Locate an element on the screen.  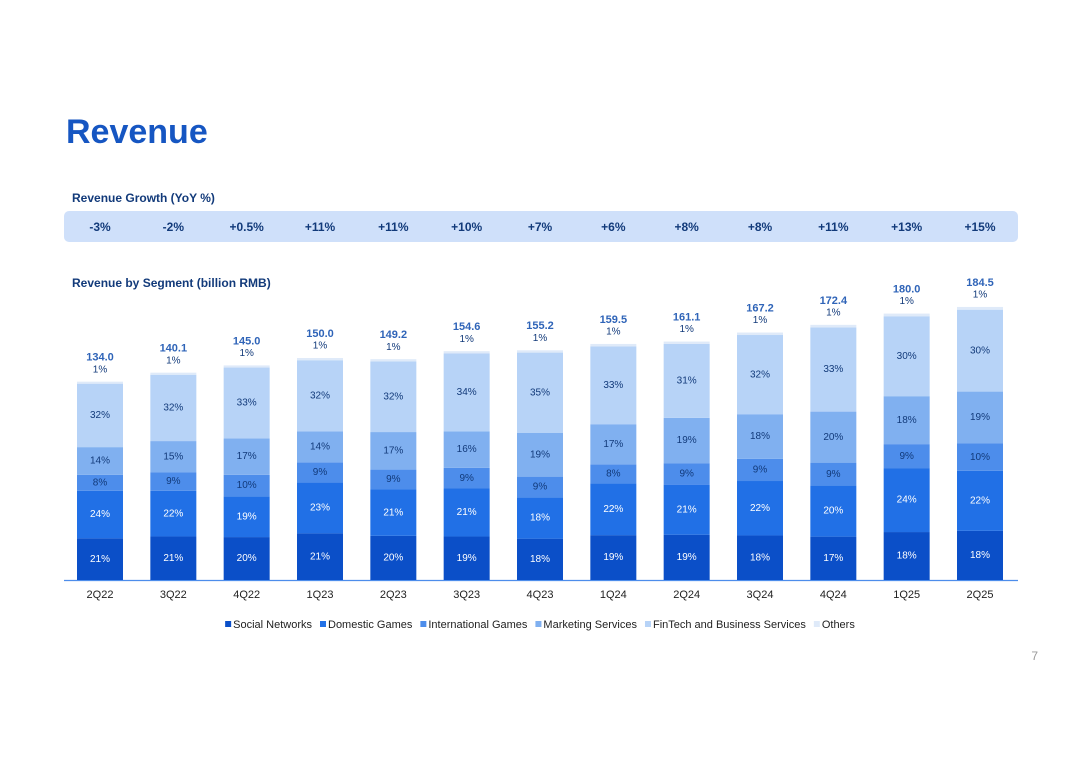
growth-label: +8% is located at coordinates (760, 227).